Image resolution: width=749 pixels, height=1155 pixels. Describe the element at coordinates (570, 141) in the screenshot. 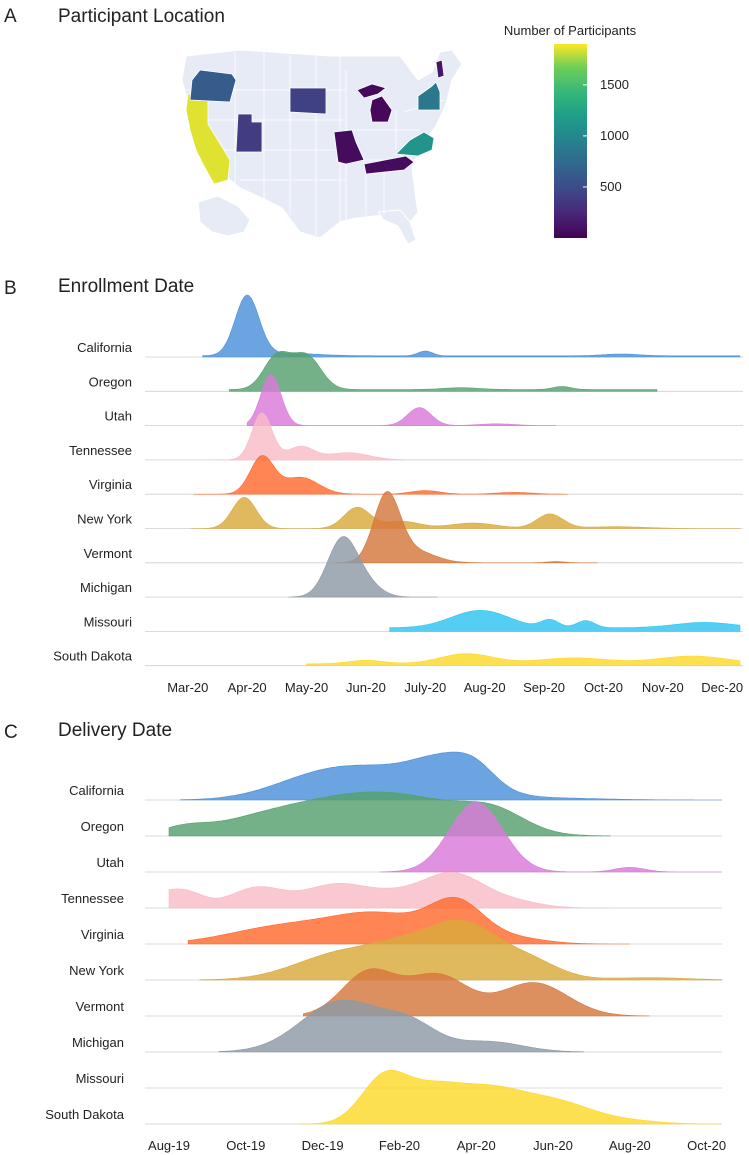

I see `colorbar-gradient` at that location.